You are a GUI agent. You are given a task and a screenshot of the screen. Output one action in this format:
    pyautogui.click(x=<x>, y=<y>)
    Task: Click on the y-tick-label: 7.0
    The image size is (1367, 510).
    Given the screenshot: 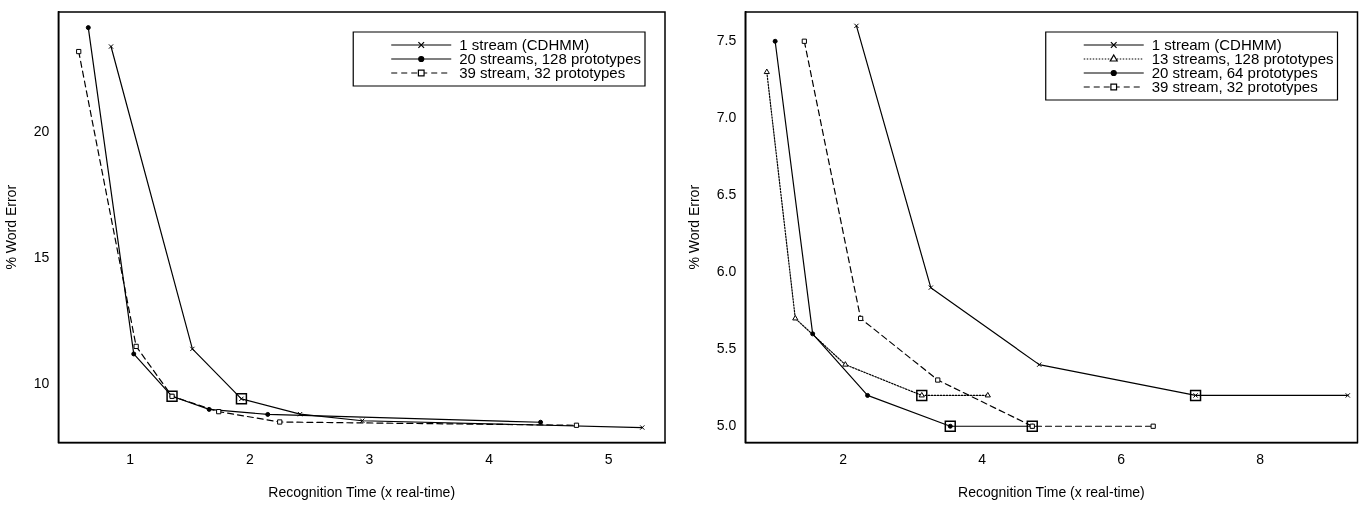 What is the action you would take?
    pyautogui.click(x=726, y=117)
    